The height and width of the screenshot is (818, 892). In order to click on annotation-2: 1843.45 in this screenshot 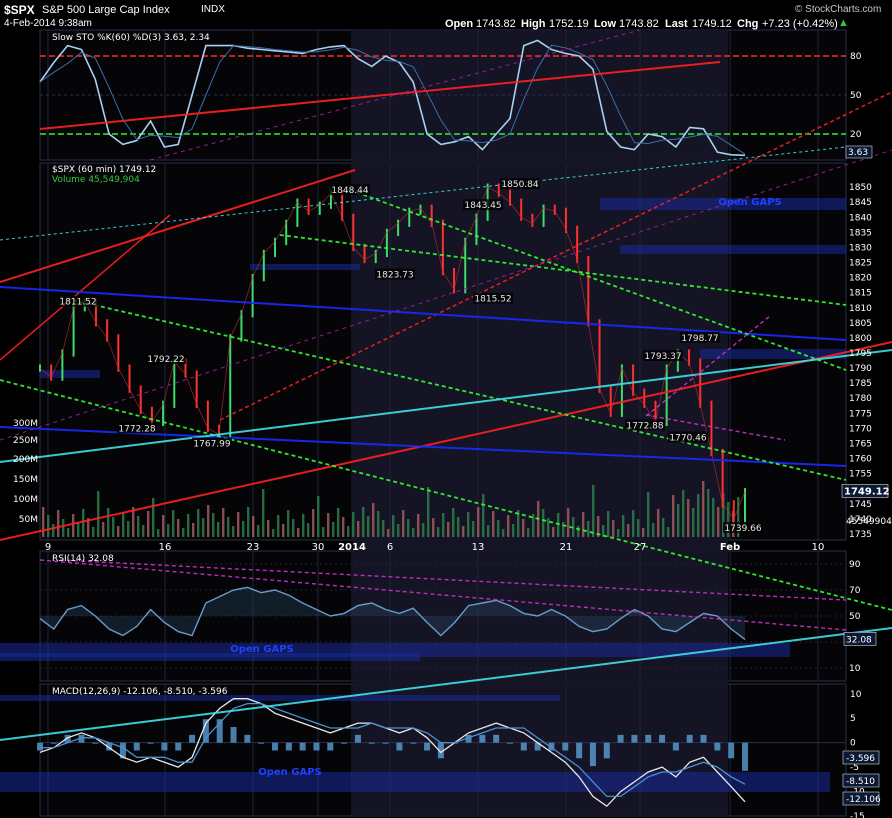, I will do `click(482, 206)`.